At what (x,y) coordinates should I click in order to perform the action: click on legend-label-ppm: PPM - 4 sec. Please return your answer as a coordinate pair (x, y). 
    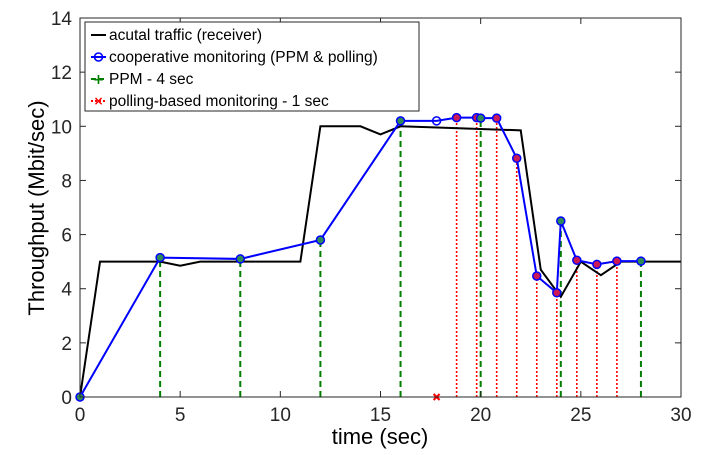
    Looking at the image, I should click on (151, 79).